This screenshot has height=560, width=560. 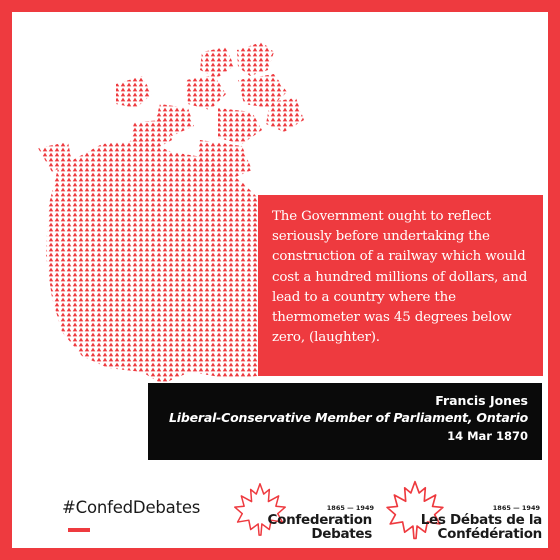 I want to click on hashtag-underline, so click(x=79, y=530).